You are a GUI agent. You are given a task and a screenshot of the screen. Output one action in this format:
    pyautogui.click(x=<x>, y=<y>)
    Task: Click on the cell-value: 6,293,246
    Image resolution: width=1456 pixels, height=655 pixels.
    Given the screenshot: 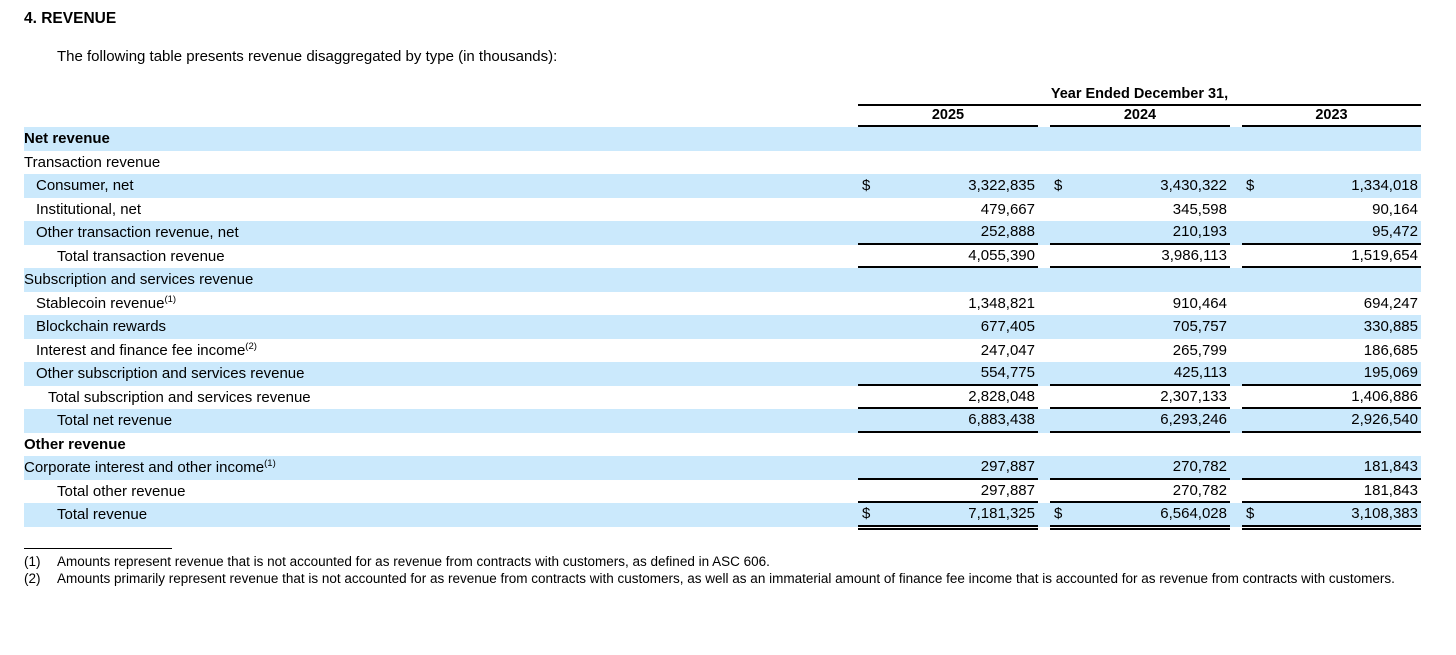 What is the action you would take?
    pyautogui.click(x=1193, y=420)
    